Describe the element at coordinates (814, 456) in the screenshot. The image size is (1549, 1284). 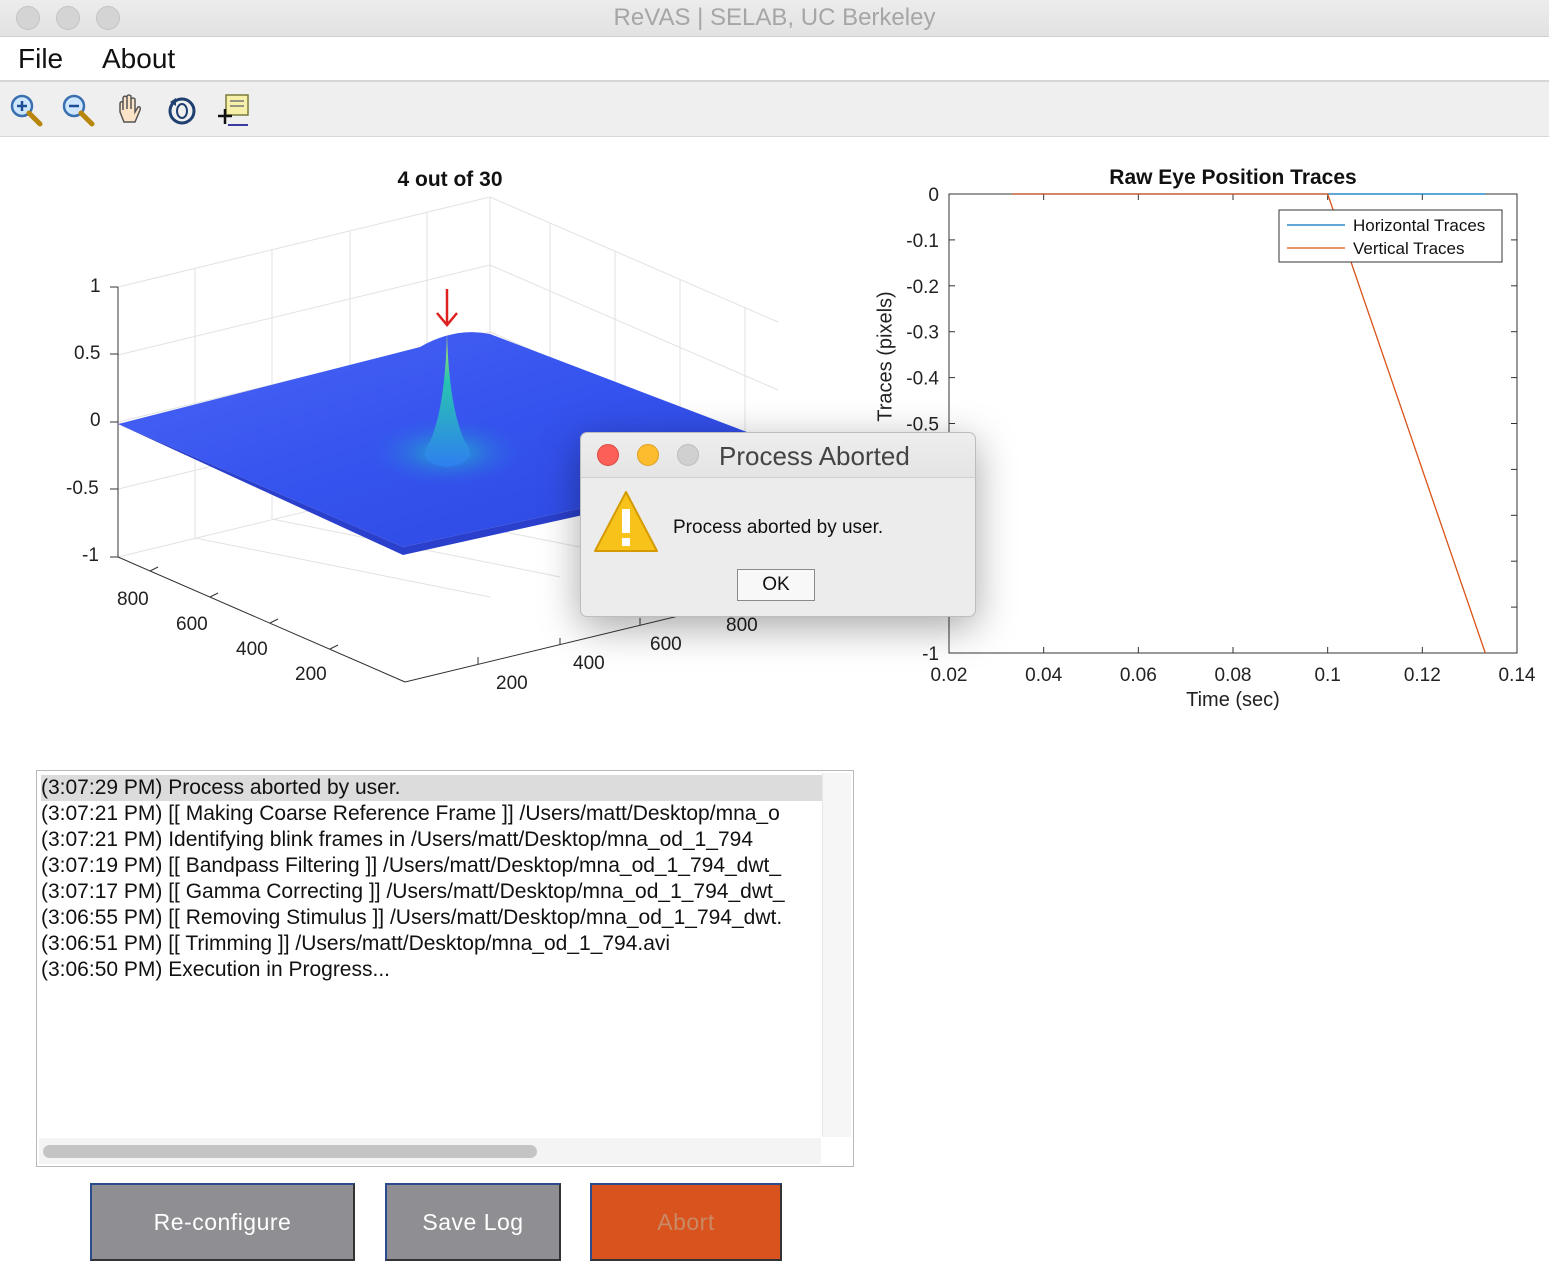
I see `dialog-title: Process Aborted` at that location.